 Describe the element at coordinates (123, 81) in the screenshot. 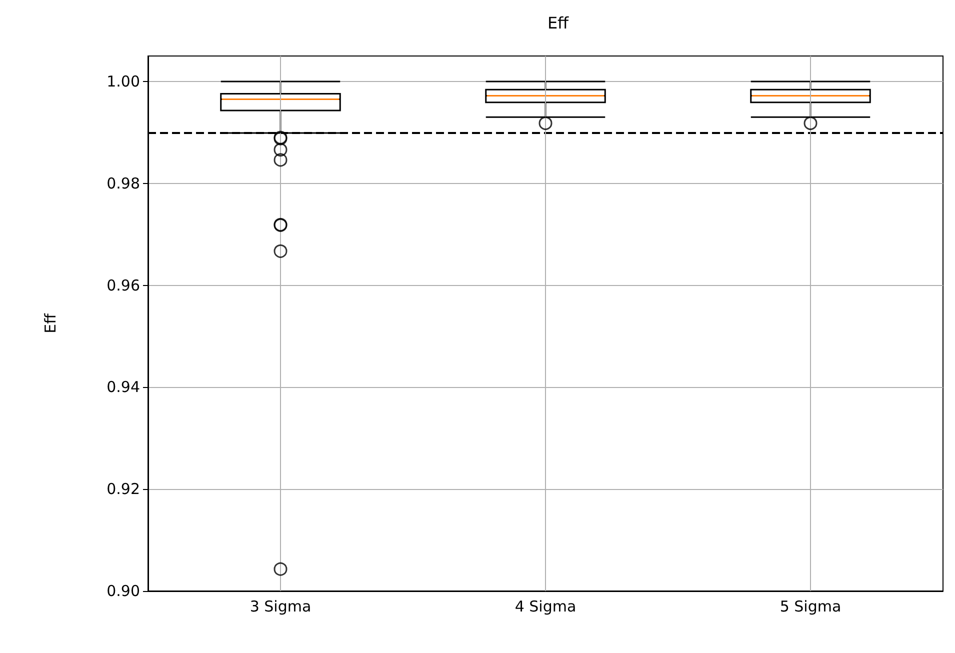

I see `y-tick-label: 1.00` at that location.